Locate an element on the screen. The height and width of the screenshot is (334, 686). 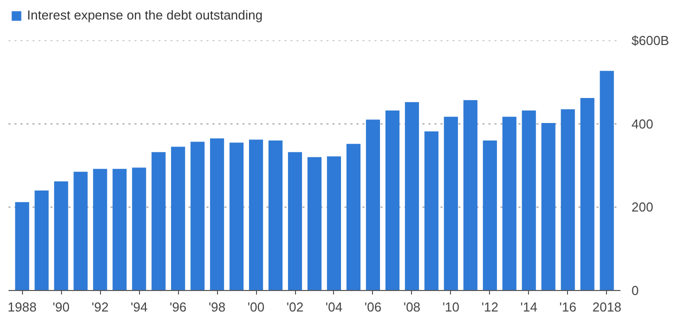
x-tick-label: '92 is located at coordinates (100, 307).